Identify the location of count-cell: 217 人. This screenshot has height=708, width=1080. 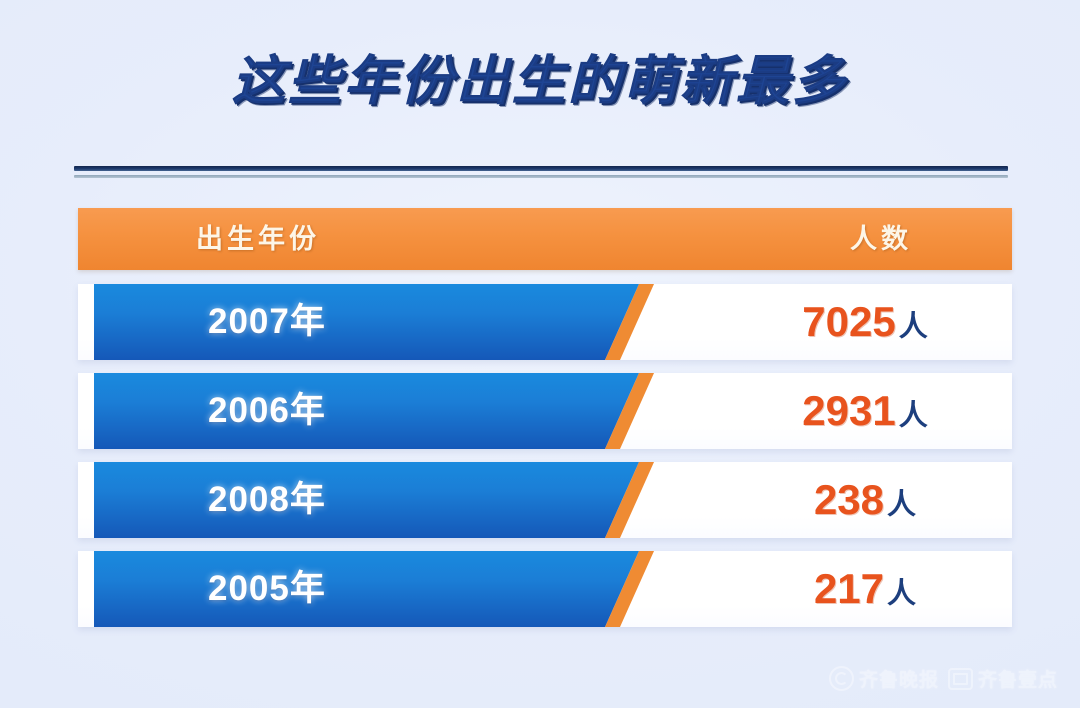
(865, 589).